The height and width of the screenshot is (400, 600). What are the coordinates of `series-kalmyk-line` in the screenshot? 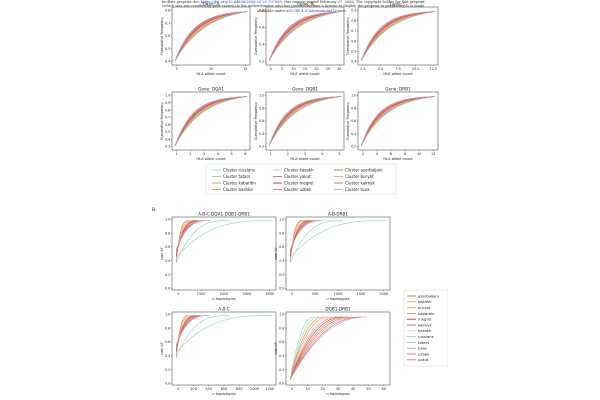 It's located at (325, 348).